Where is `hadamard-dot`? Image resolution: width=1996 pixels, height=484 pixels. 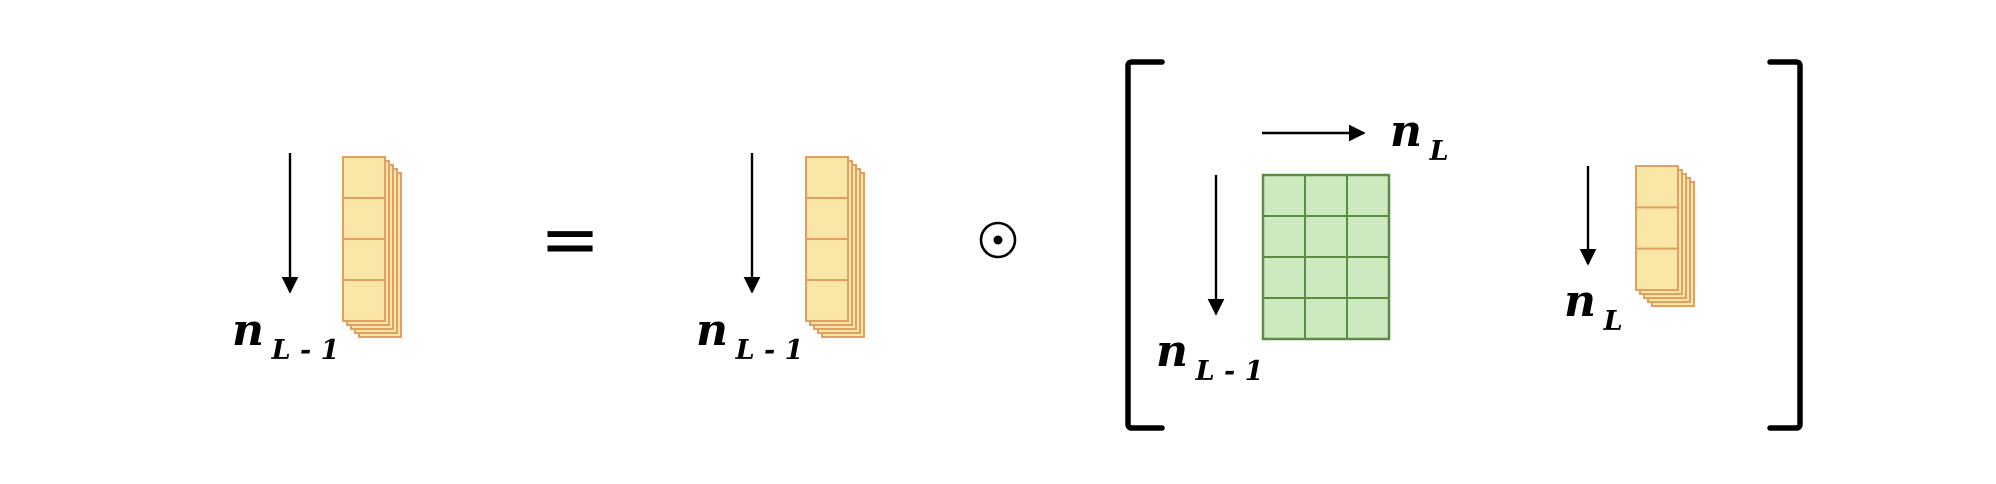
hadamard-dot is located at coordinates (998, 240).